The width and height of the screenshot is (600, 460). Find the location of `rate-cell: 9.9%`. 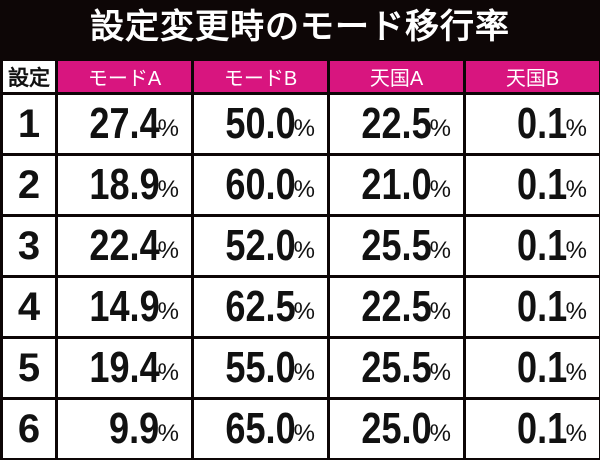

rate-cell: 9.9% is located at coordinates (124, 429).